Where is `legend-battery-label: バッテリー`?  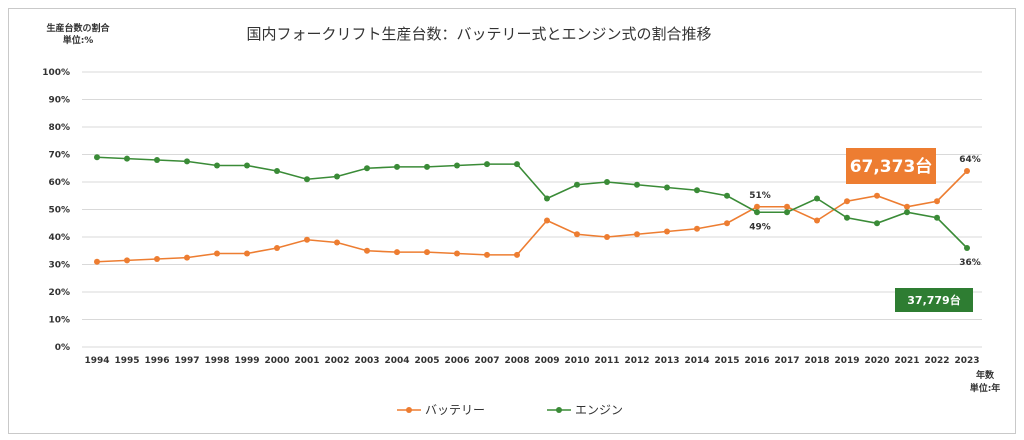
legend-battery-label: バッテリー is located at coordinates (455, 410).